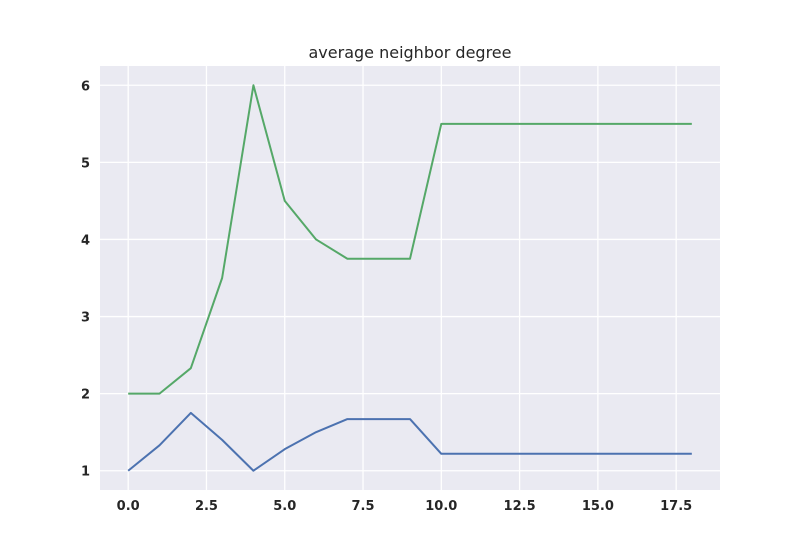 The height and width of the screenshot is (550, 800). Describe the element at coordinates (85, 240) in the screenshot. I see `y-tick-label: 4` at that location.